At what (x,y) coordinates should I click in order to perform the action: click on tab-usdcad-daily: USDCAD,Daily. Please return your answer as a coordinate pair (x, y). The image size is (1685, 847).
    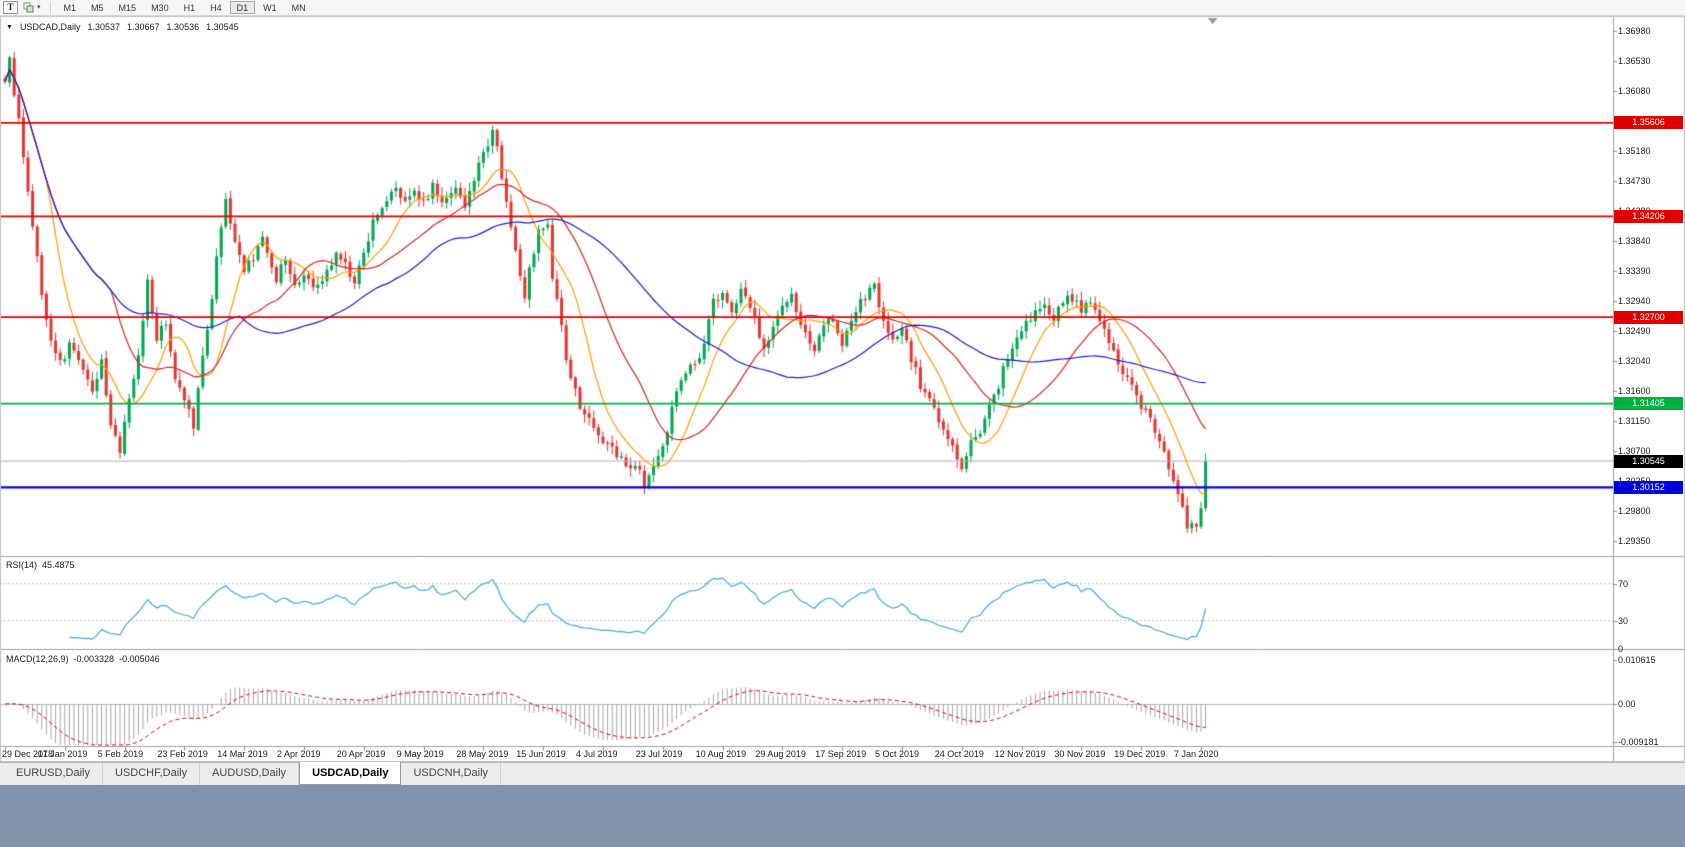
    Looking at the image, I should click on (350, 773).